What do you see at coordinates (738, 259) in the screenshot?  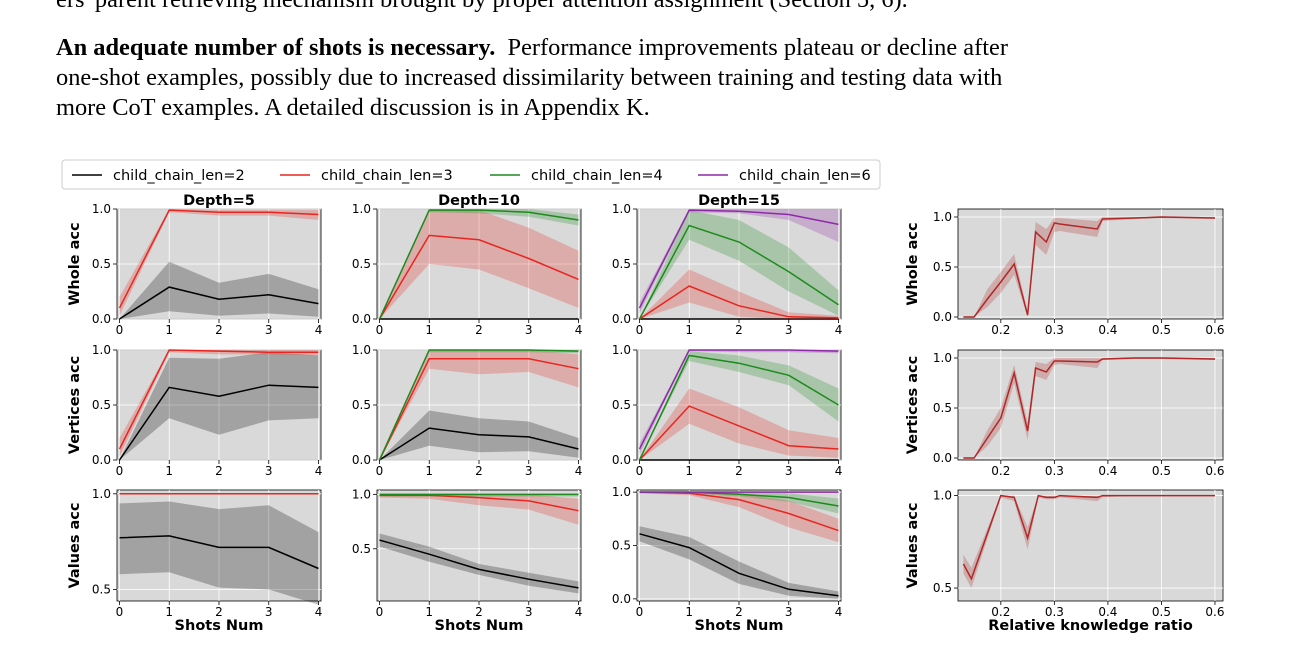 I see `series-line-child_chain_len=6` at bounding box center [738, 259].